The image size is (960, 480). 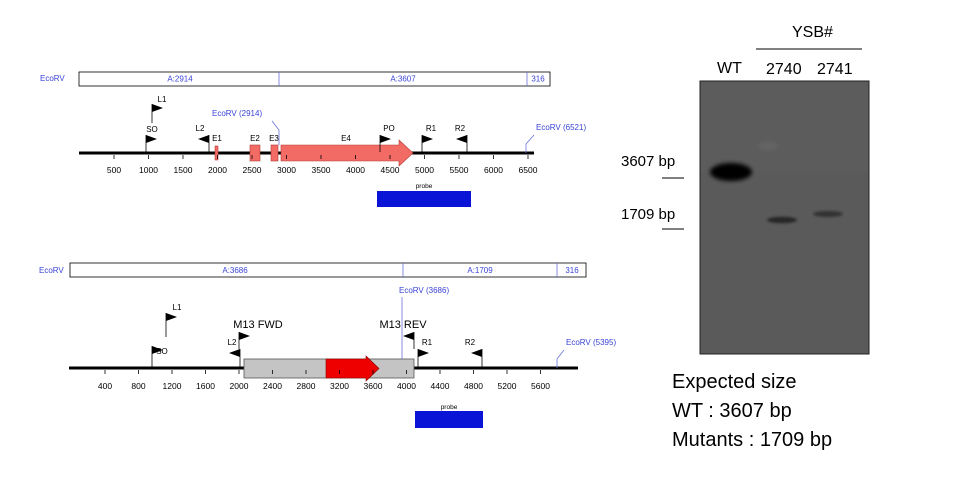 I want to click on marker-1709-label: 1709 bp, so click(x=648, y=214).